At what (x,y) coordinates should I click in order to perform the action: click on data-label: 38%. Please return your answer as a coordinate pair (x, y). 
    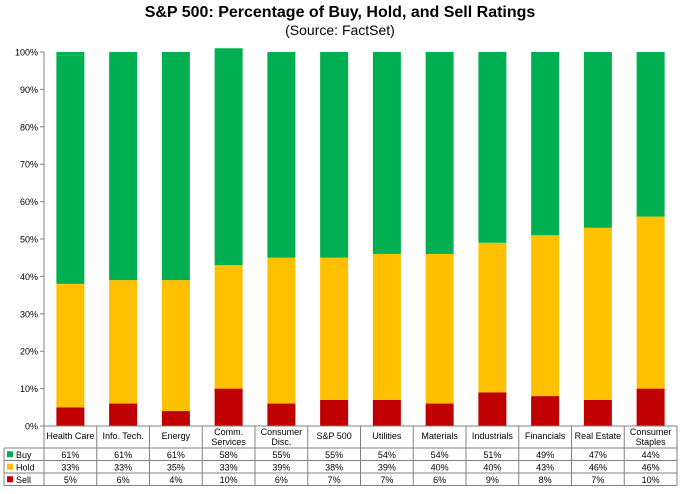
    Looking at the image, I should click on (334, 467).